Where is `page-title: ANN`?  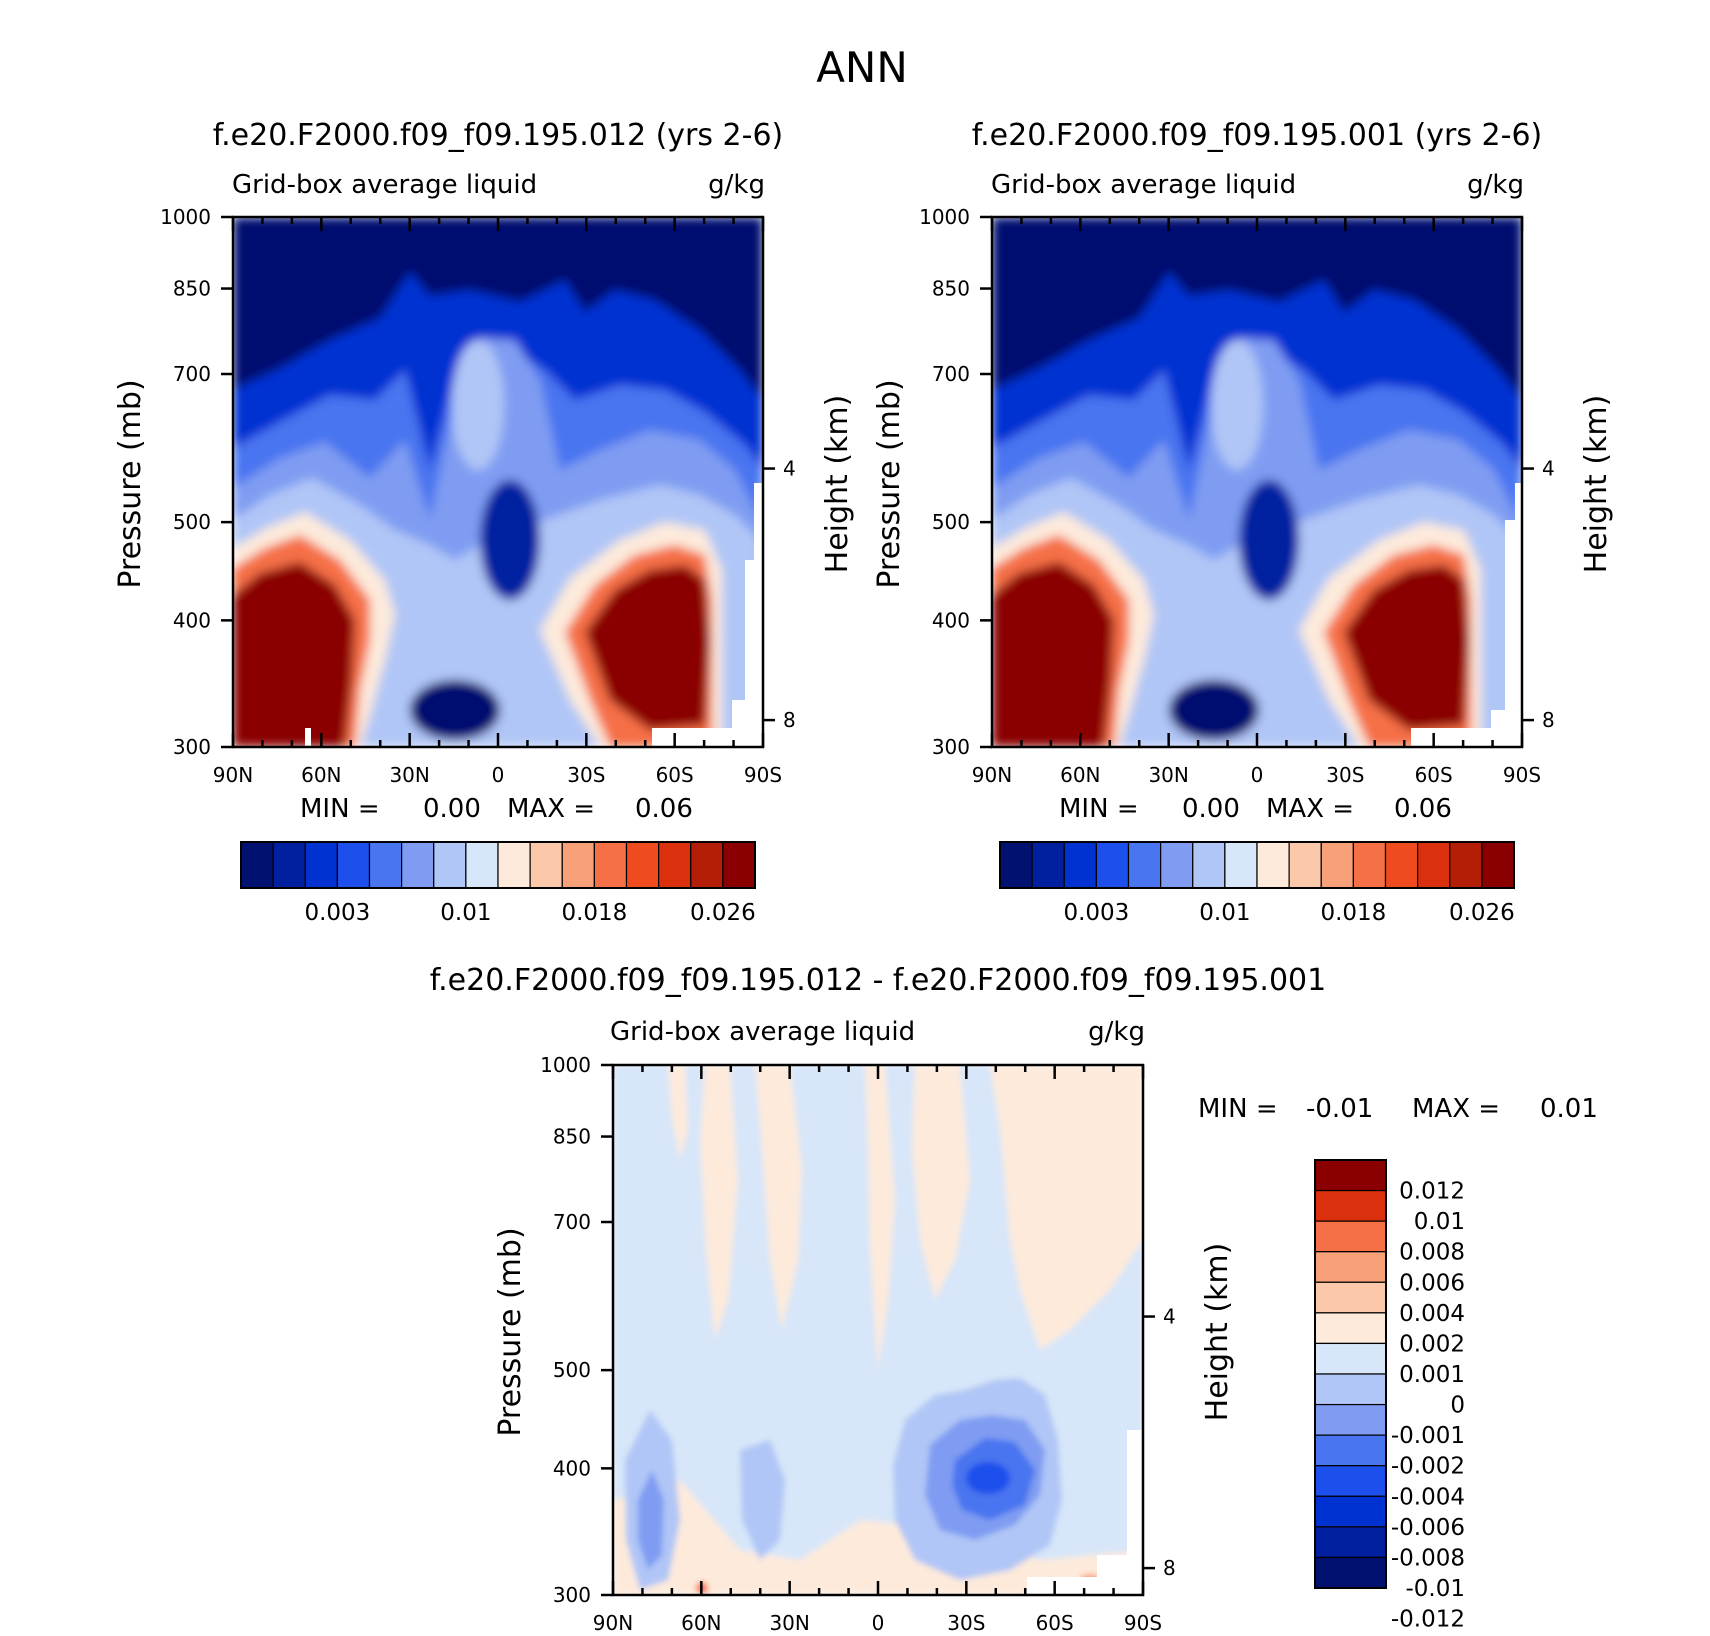
page-title: ANN is located at coordinates (862, 67).